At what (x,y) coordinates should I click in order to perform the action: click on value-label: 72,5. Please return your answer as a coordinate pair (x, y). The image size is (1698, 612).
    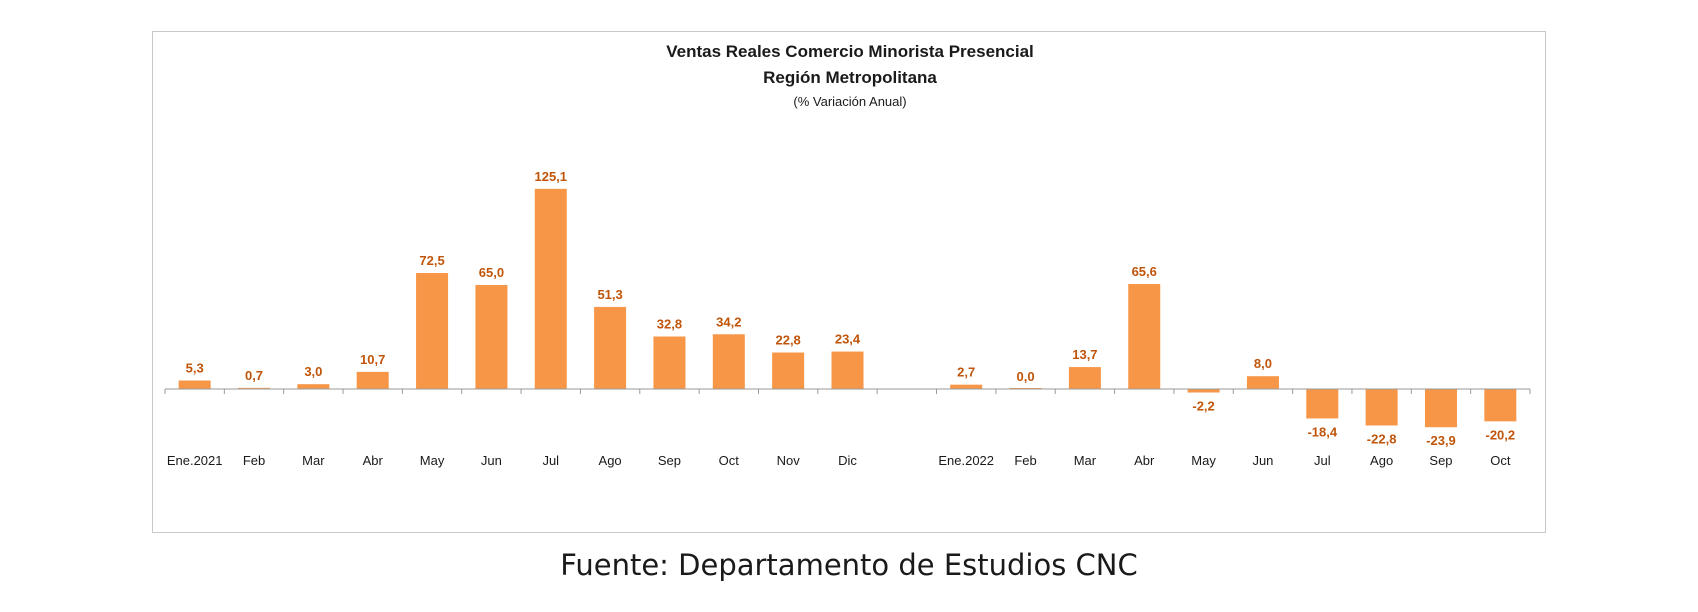
    Looking at the image, I should click on (431, 260).